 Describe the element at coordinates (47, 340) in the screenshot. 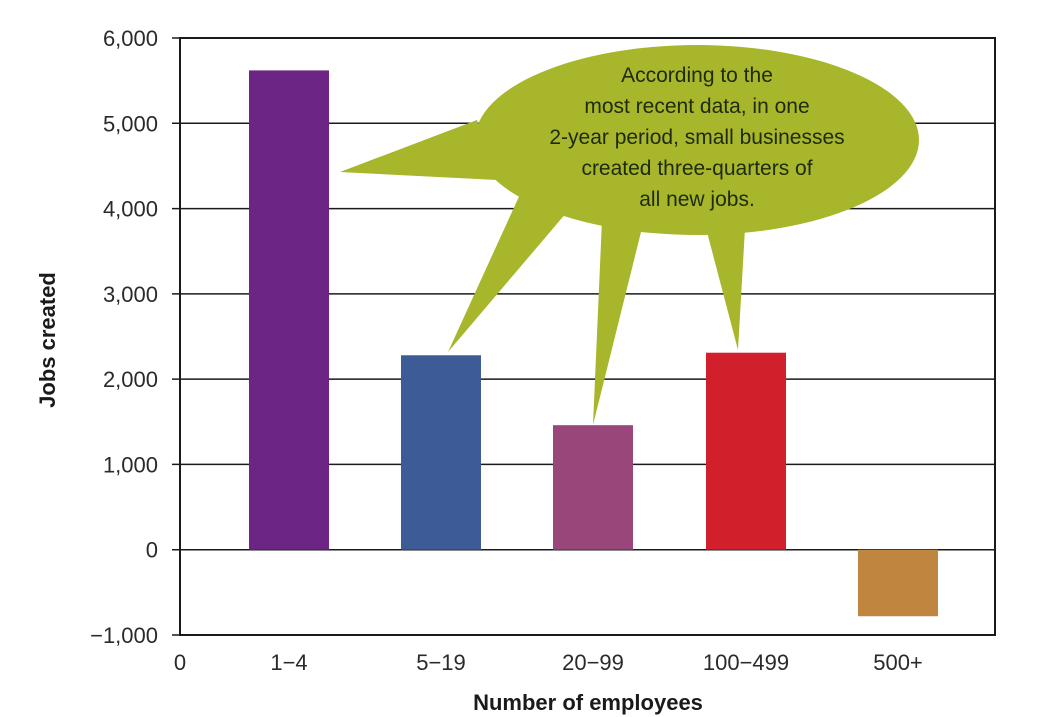

I see `y-axis-title: Jobs created` at that location.